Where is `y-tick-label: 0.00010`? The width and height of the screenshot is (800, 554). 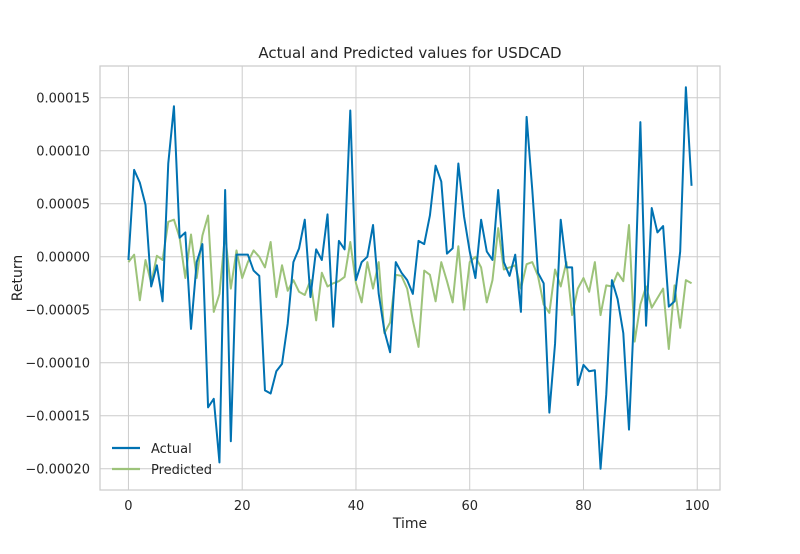
y-tick-label: 0.00010 is located at coordinates (63, 151).